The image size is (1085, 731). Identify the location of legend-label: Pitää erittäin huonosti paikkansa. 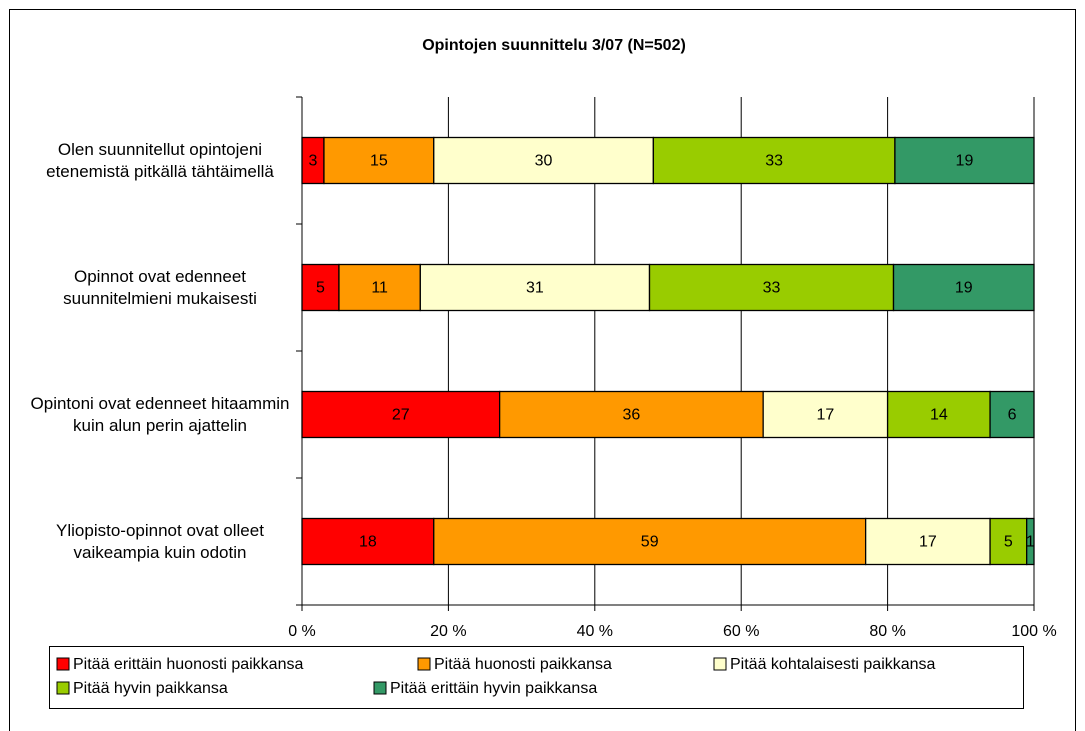
(188, 664).